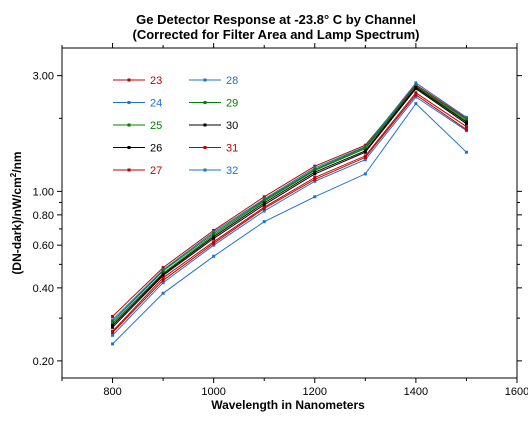  What do you see at coordinates (232, 149) in the screenshot?
I see `legend-label-31: 31` at bounding box center [232, 149].